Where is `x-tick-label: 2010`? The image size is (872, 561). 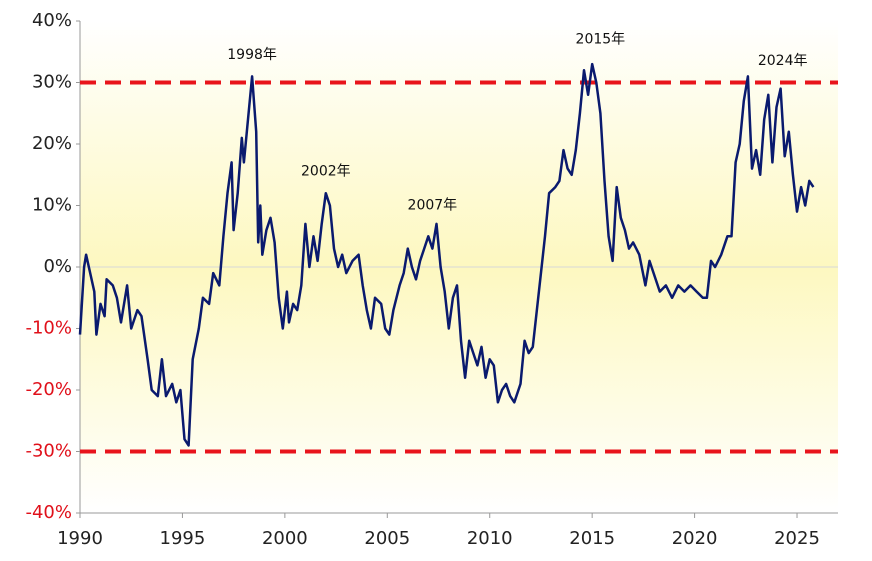
x-tick-label: 2010 is located at coordinates (490, 538).